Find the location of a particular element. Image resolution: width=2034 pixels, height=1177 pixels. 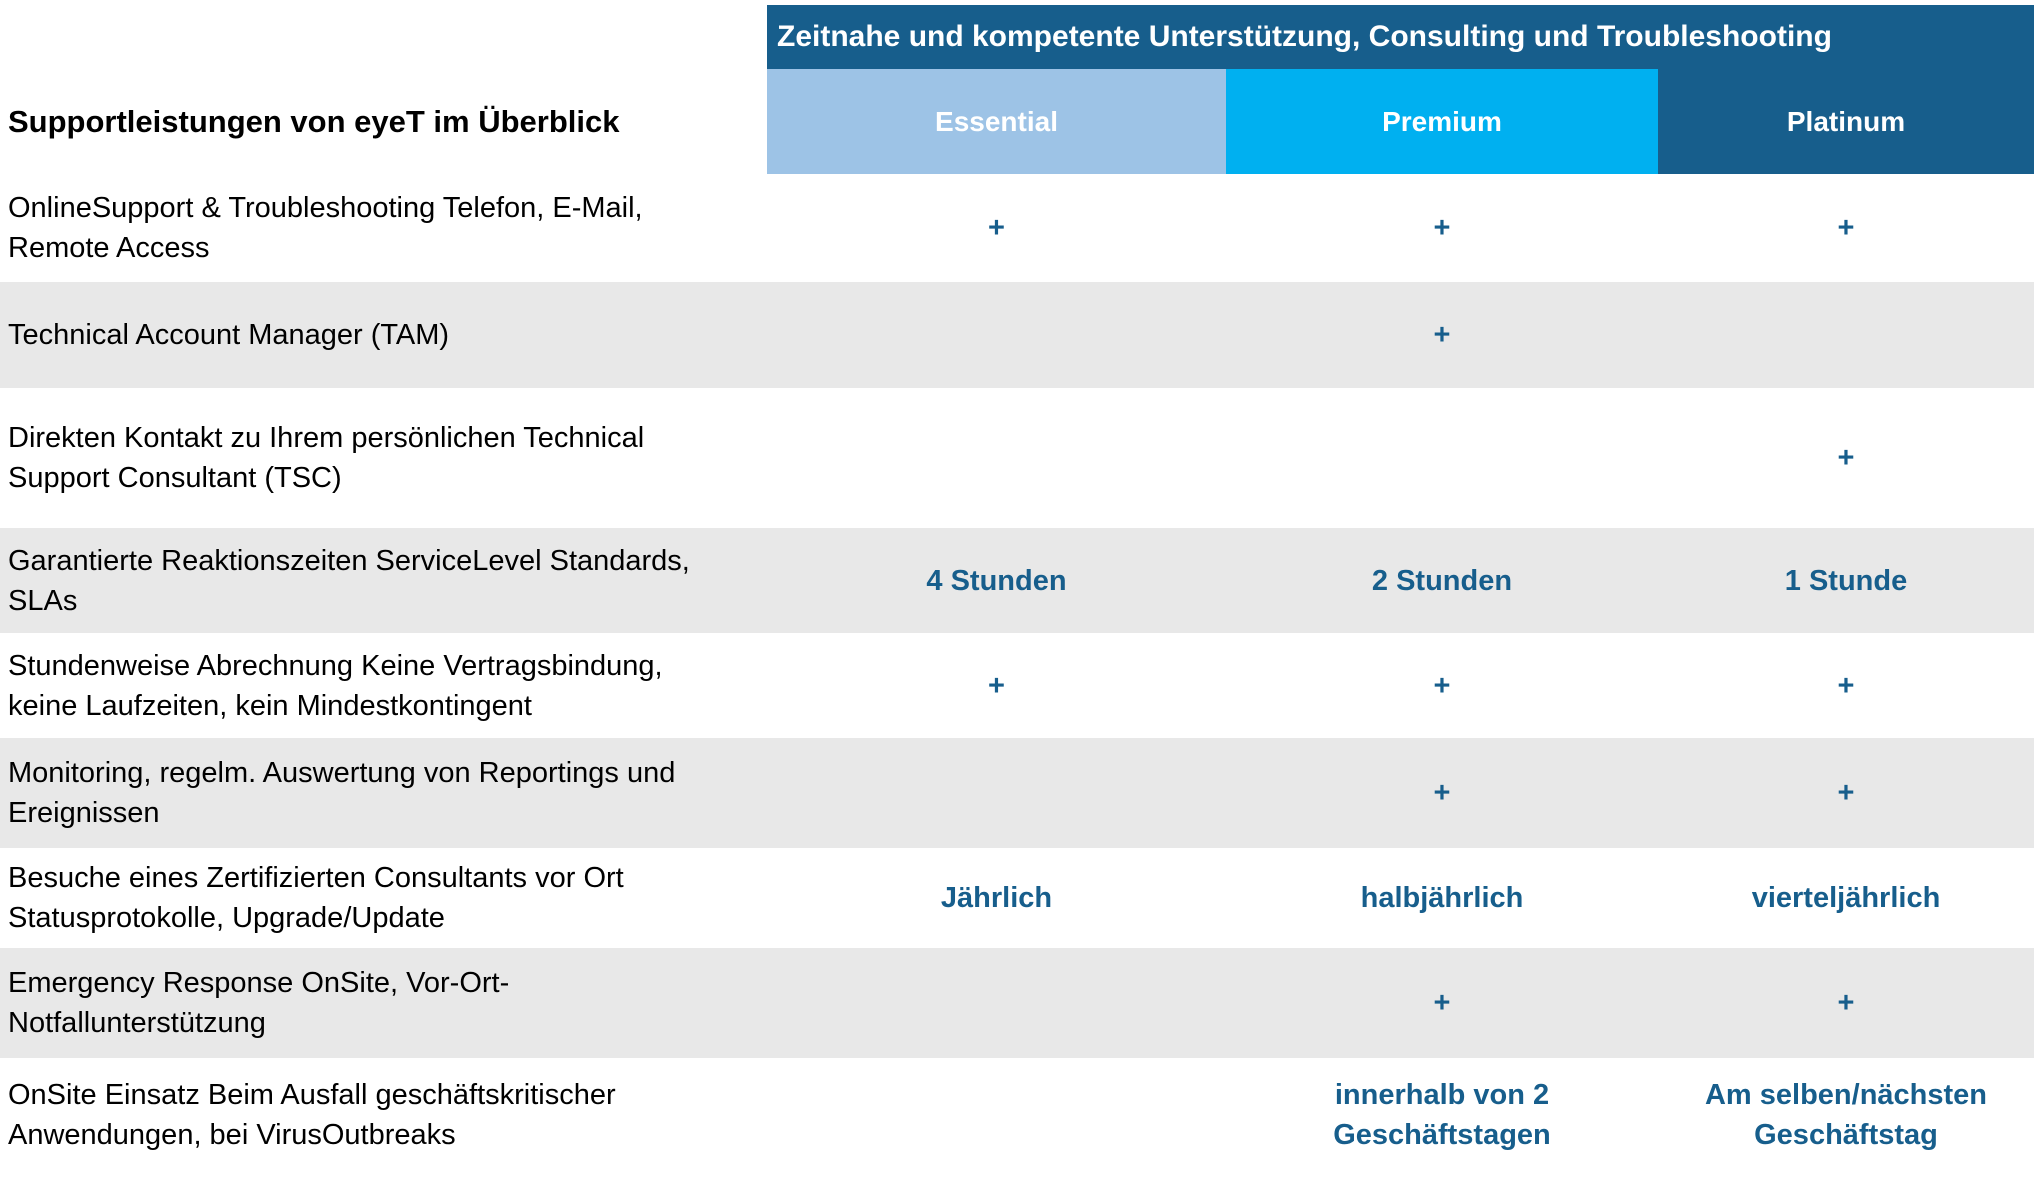

value-cell-premium is located at coordinates (1442, 458).